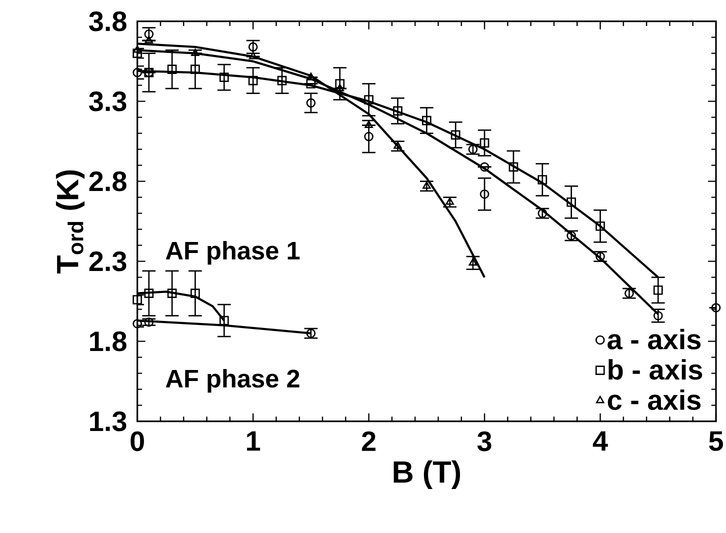 The image size is (726, 533). What do you see at coordinates (253, 440) in the screenshot?
I see `x-tick-label: 1` at bounding box center [253, 440].